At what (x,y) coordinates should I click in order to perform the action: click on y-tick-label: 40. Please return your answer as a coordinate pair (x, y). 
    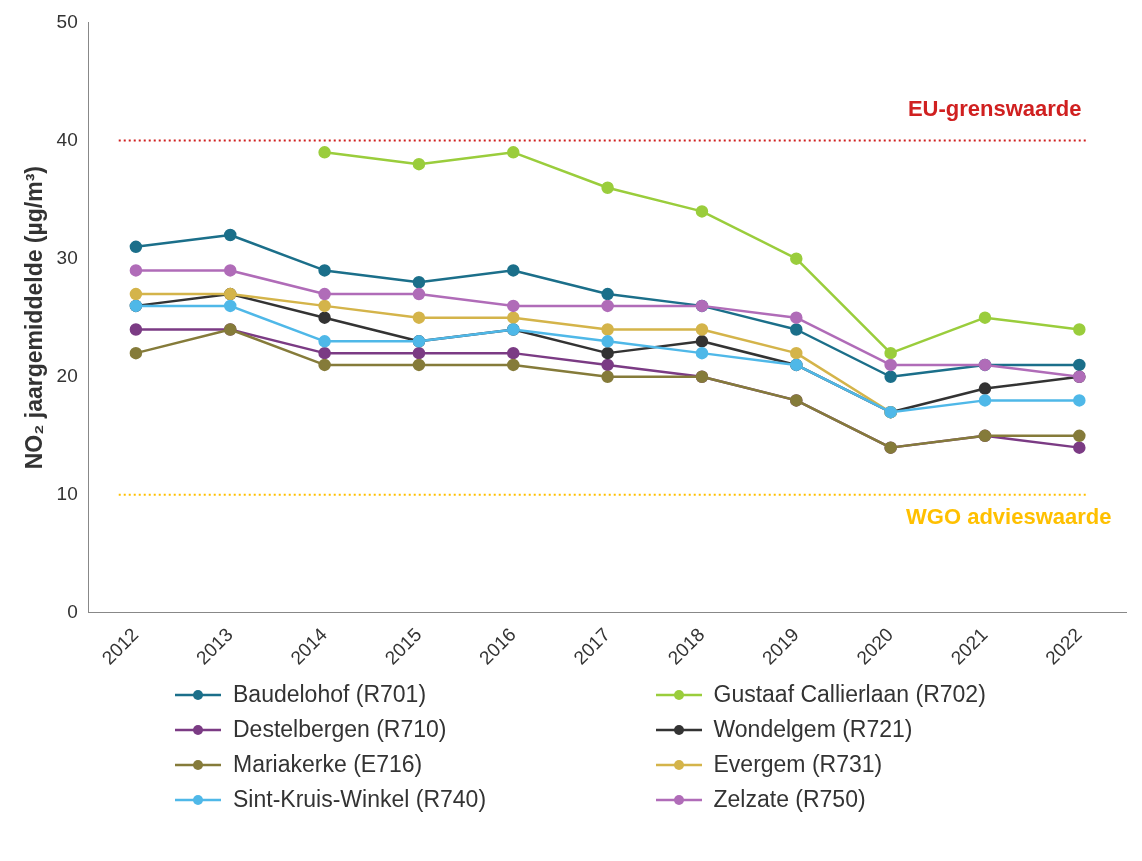
    Looking at the image, I should click on (67, 139).